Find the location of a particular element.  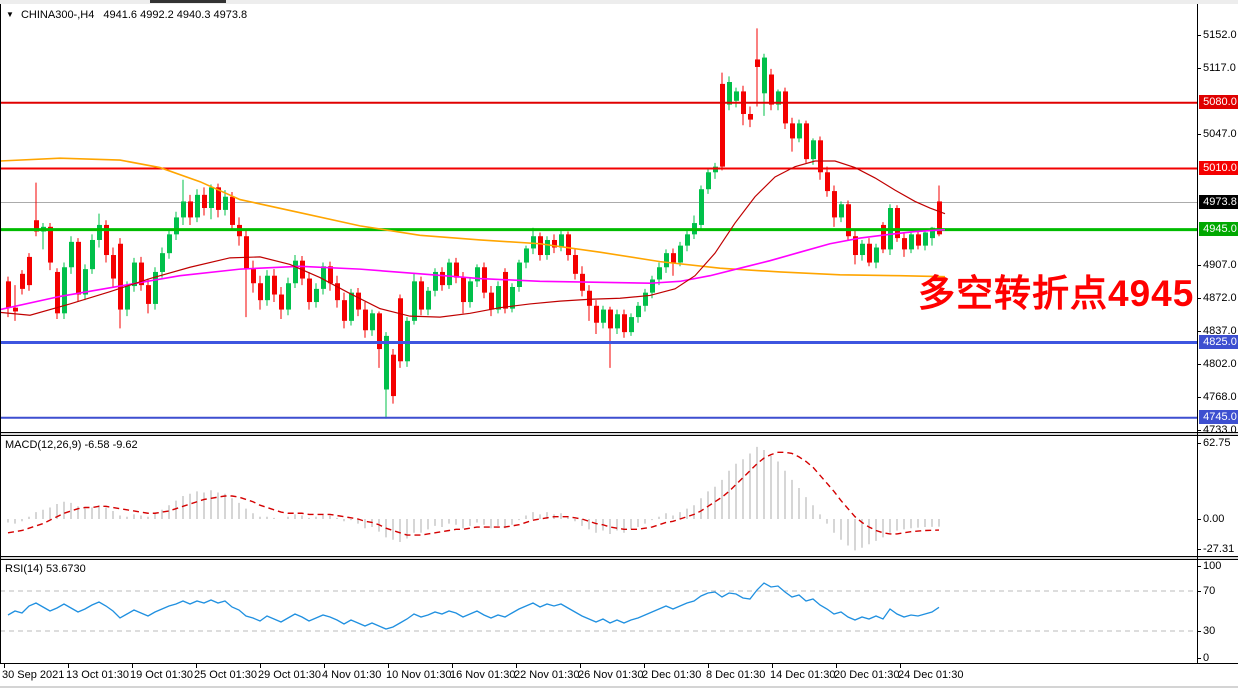

macd-indicator-label: MACD(12,26,9) -6.58 -9.62 is located at coordinates (71, 445).